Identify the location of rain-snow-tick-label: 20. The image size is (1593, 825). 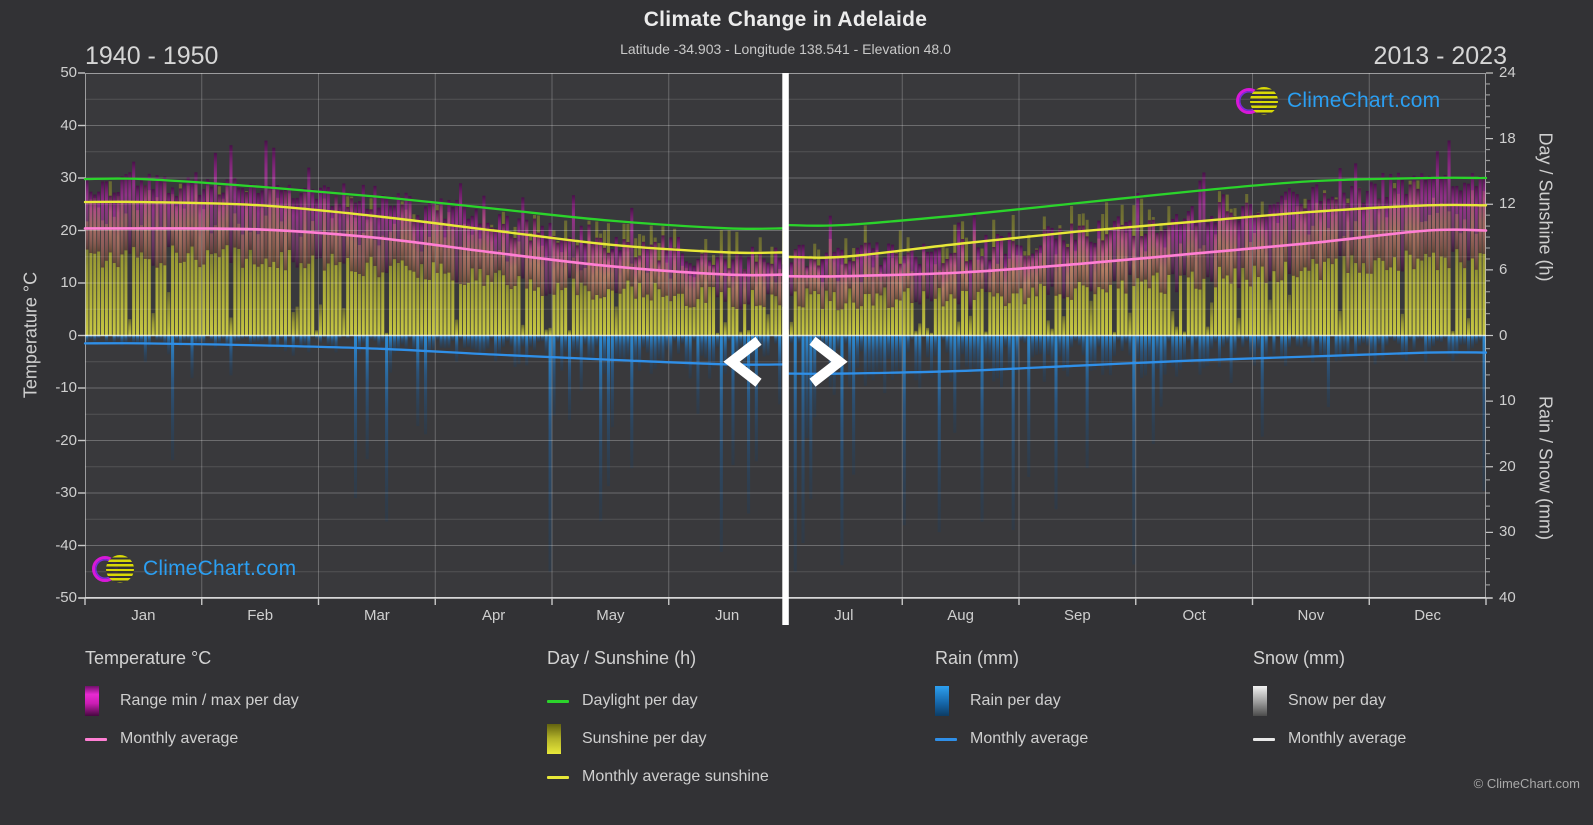
(1507, 466).